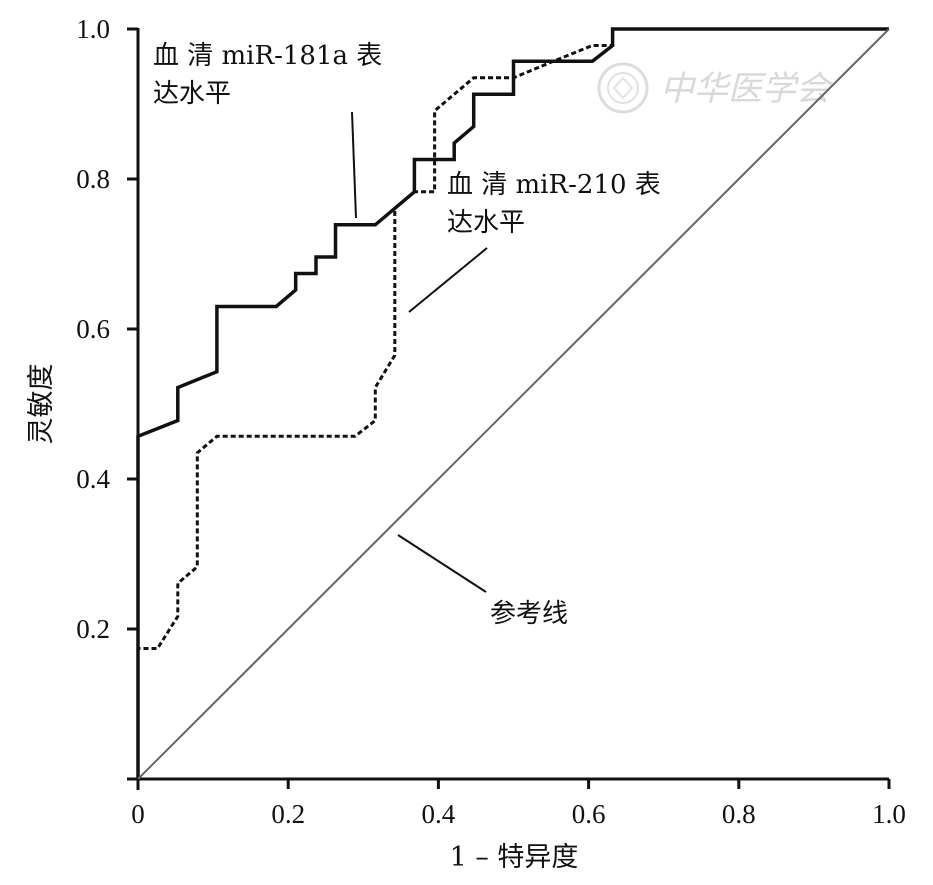 This screenshot has height=885, width=933. I want to click on x-axis-title: 1 – 特异度, so click(514, 857).